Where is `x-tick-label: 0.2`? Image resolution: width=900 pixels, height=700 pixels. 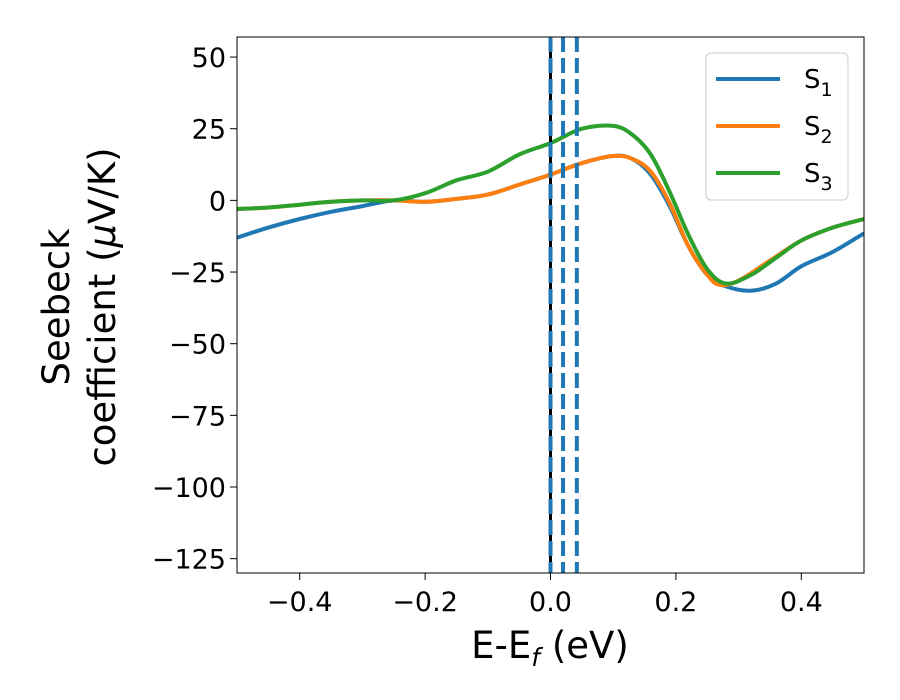
x-tick-label: 0.2 is located at coordinates (675, 602).